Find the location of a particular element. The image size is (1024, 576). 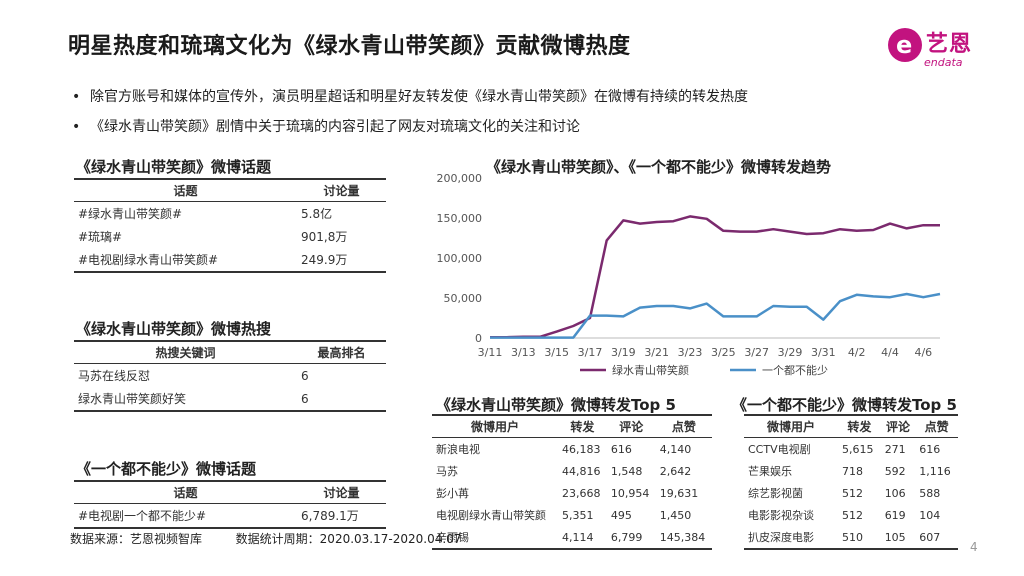

y-tick-label: 200,000 is located at coordinates (460, 178).